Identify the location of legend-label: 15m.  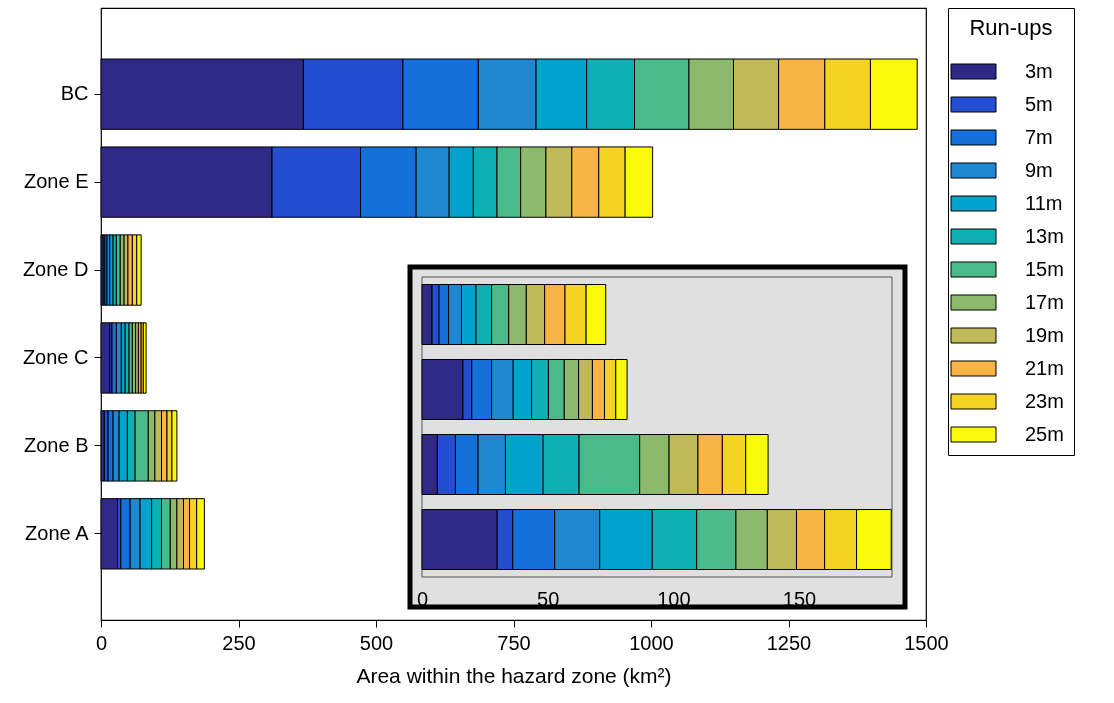
(1044, 268).